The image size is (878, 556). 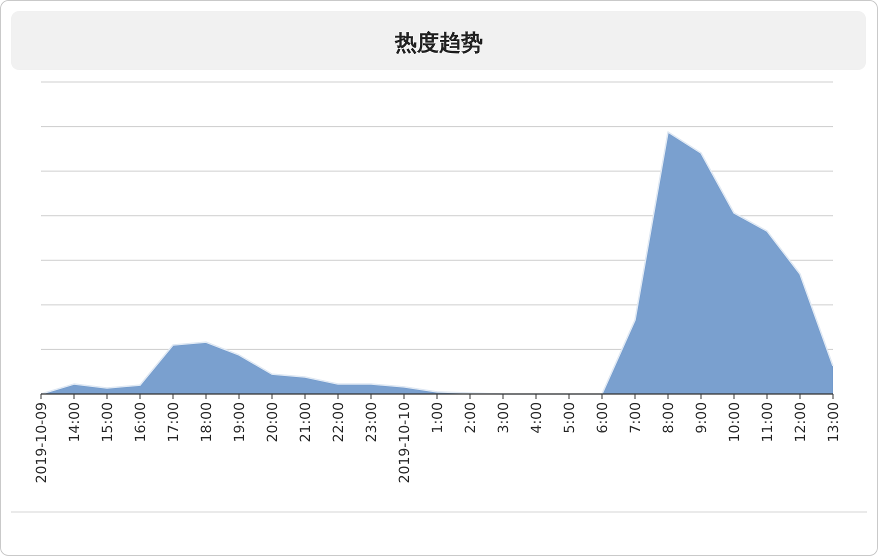 What do you see at coordinates (306, 422) in the screenshot?
I see `x-tick-label: 21:00` at bounding box center [306, 422].